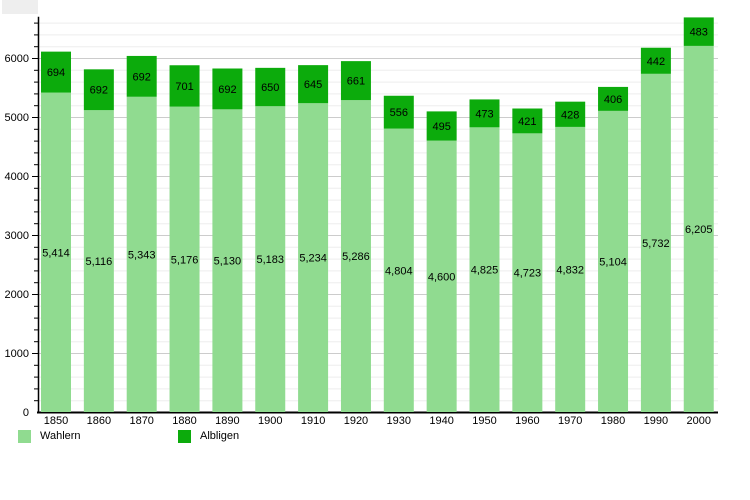 The height and width of the screenshot is (500, 750). I want to click on x-tick-label-1940: 1940, so click(441, 421).